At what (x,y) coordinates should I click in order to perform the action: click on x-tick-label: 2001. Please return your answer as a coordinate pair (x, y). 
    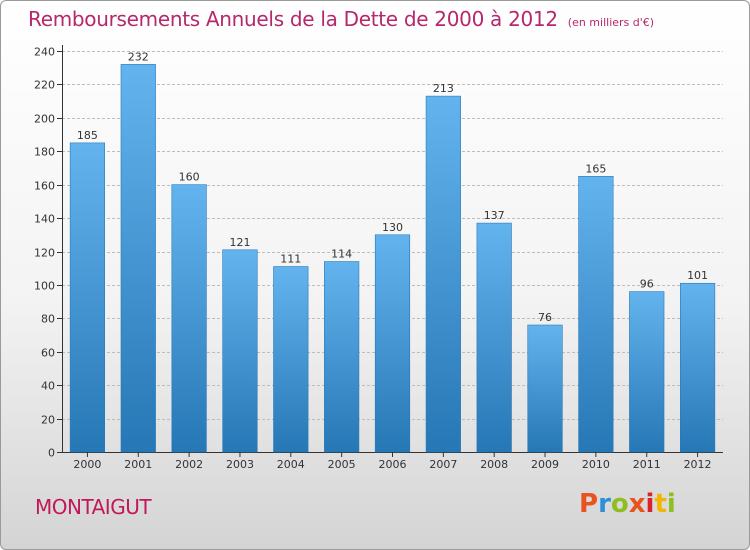
    Looking at the image, I should click on (138, 464).